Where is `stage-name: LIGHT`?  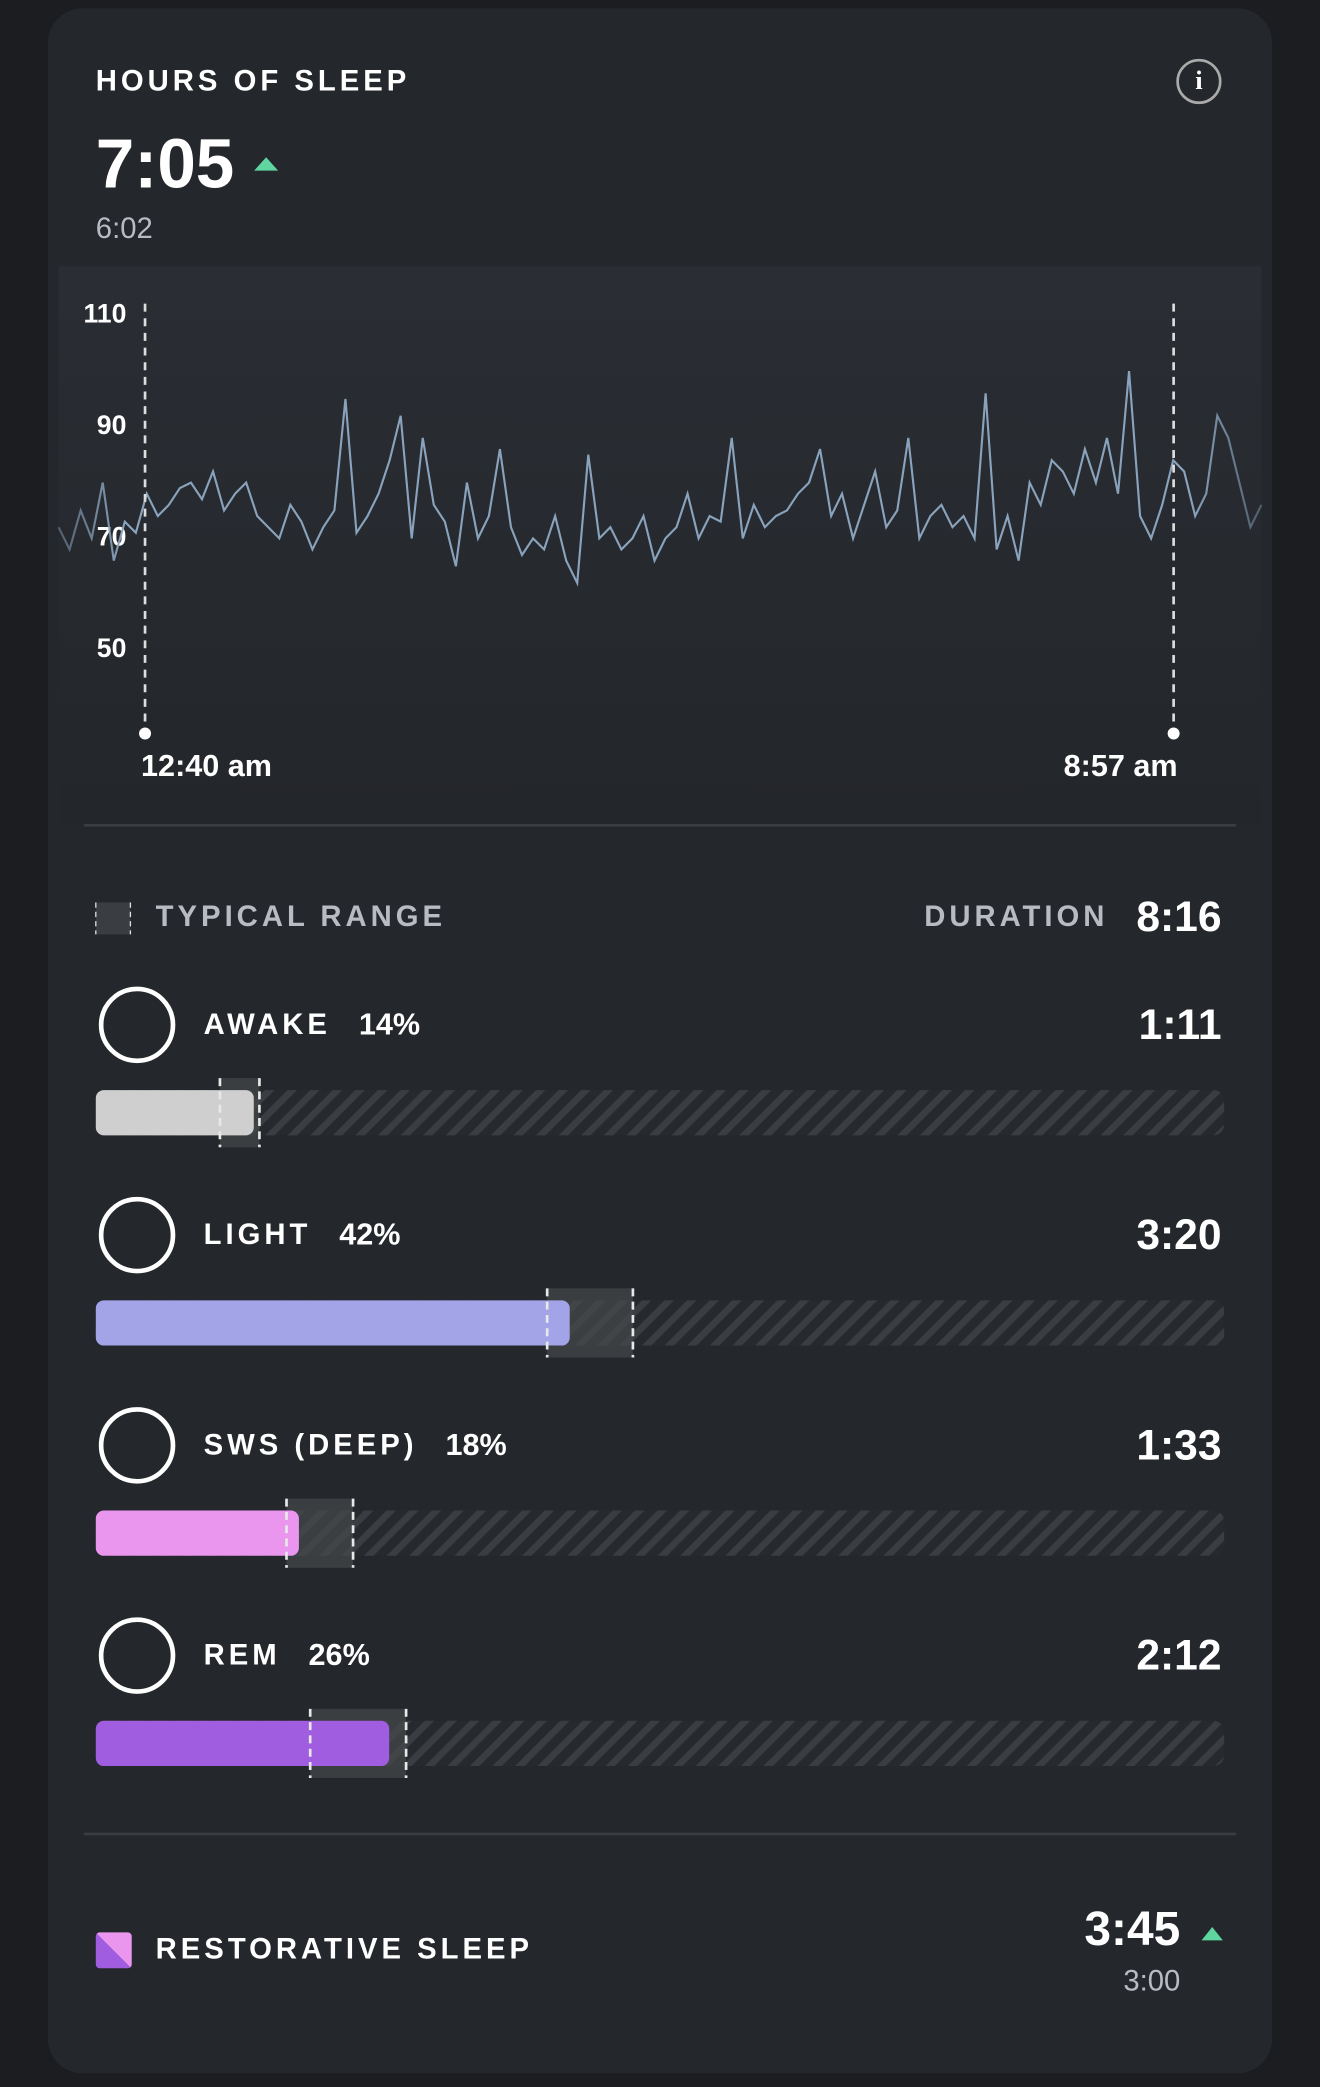
stage-name: LIGHT is located at coordinates (258, 1235).